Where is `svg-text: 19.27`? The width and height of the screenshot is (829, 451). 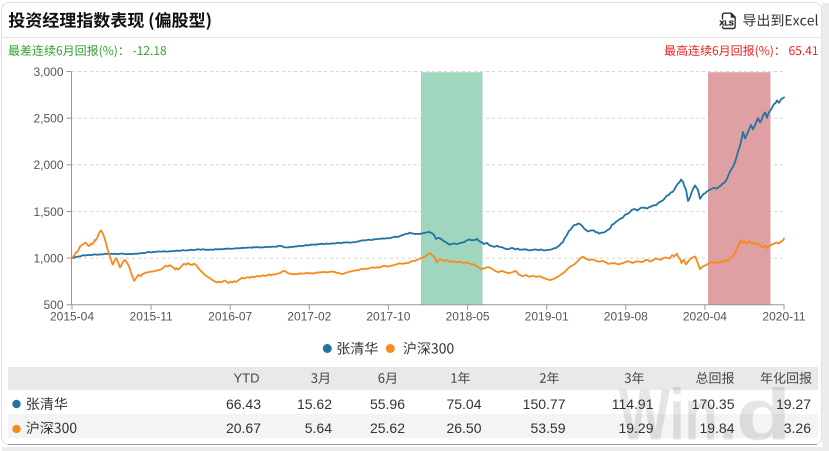 svg-text: 19.27 is located at coordinates (793, 404).